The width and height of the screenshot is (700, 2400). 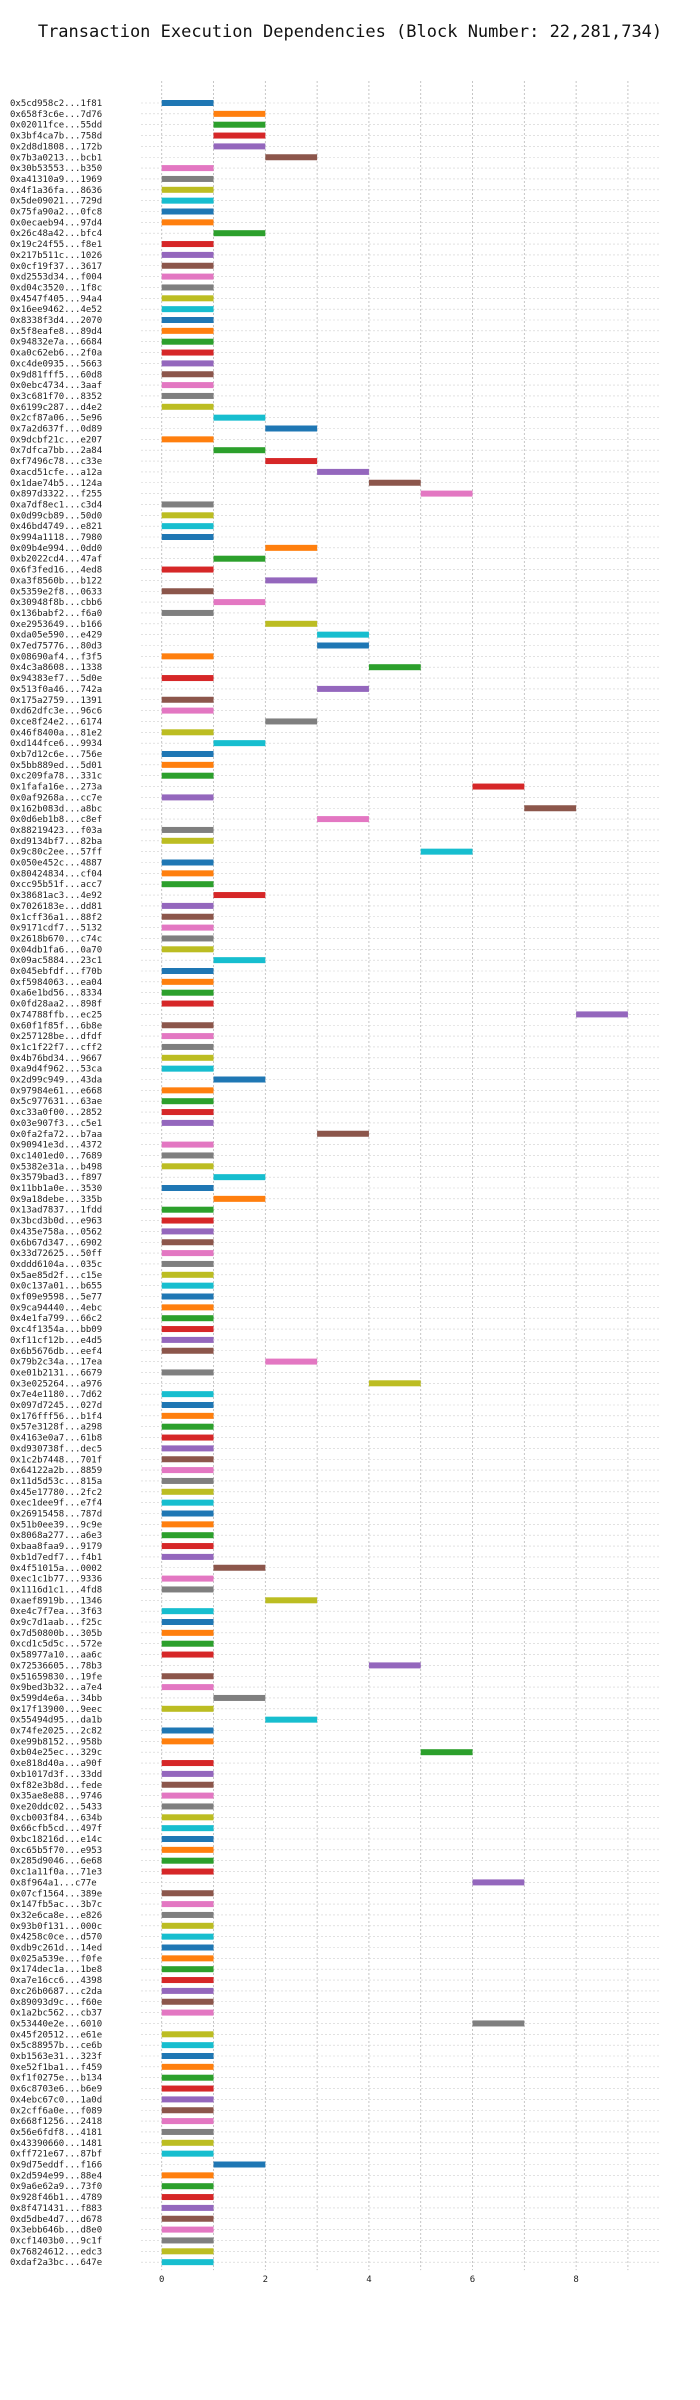 What do you see at coordinates (56, 1699) in the screenshot?
I see `transaction-label: 0x599d4e6a...34bb` at bounding box center [56, 1699].